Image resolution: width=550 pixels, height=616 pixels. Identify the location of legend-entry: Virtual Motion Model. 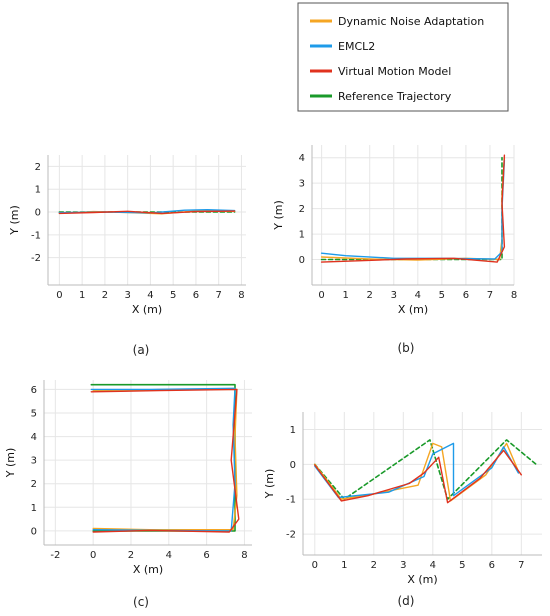
(380, 71).